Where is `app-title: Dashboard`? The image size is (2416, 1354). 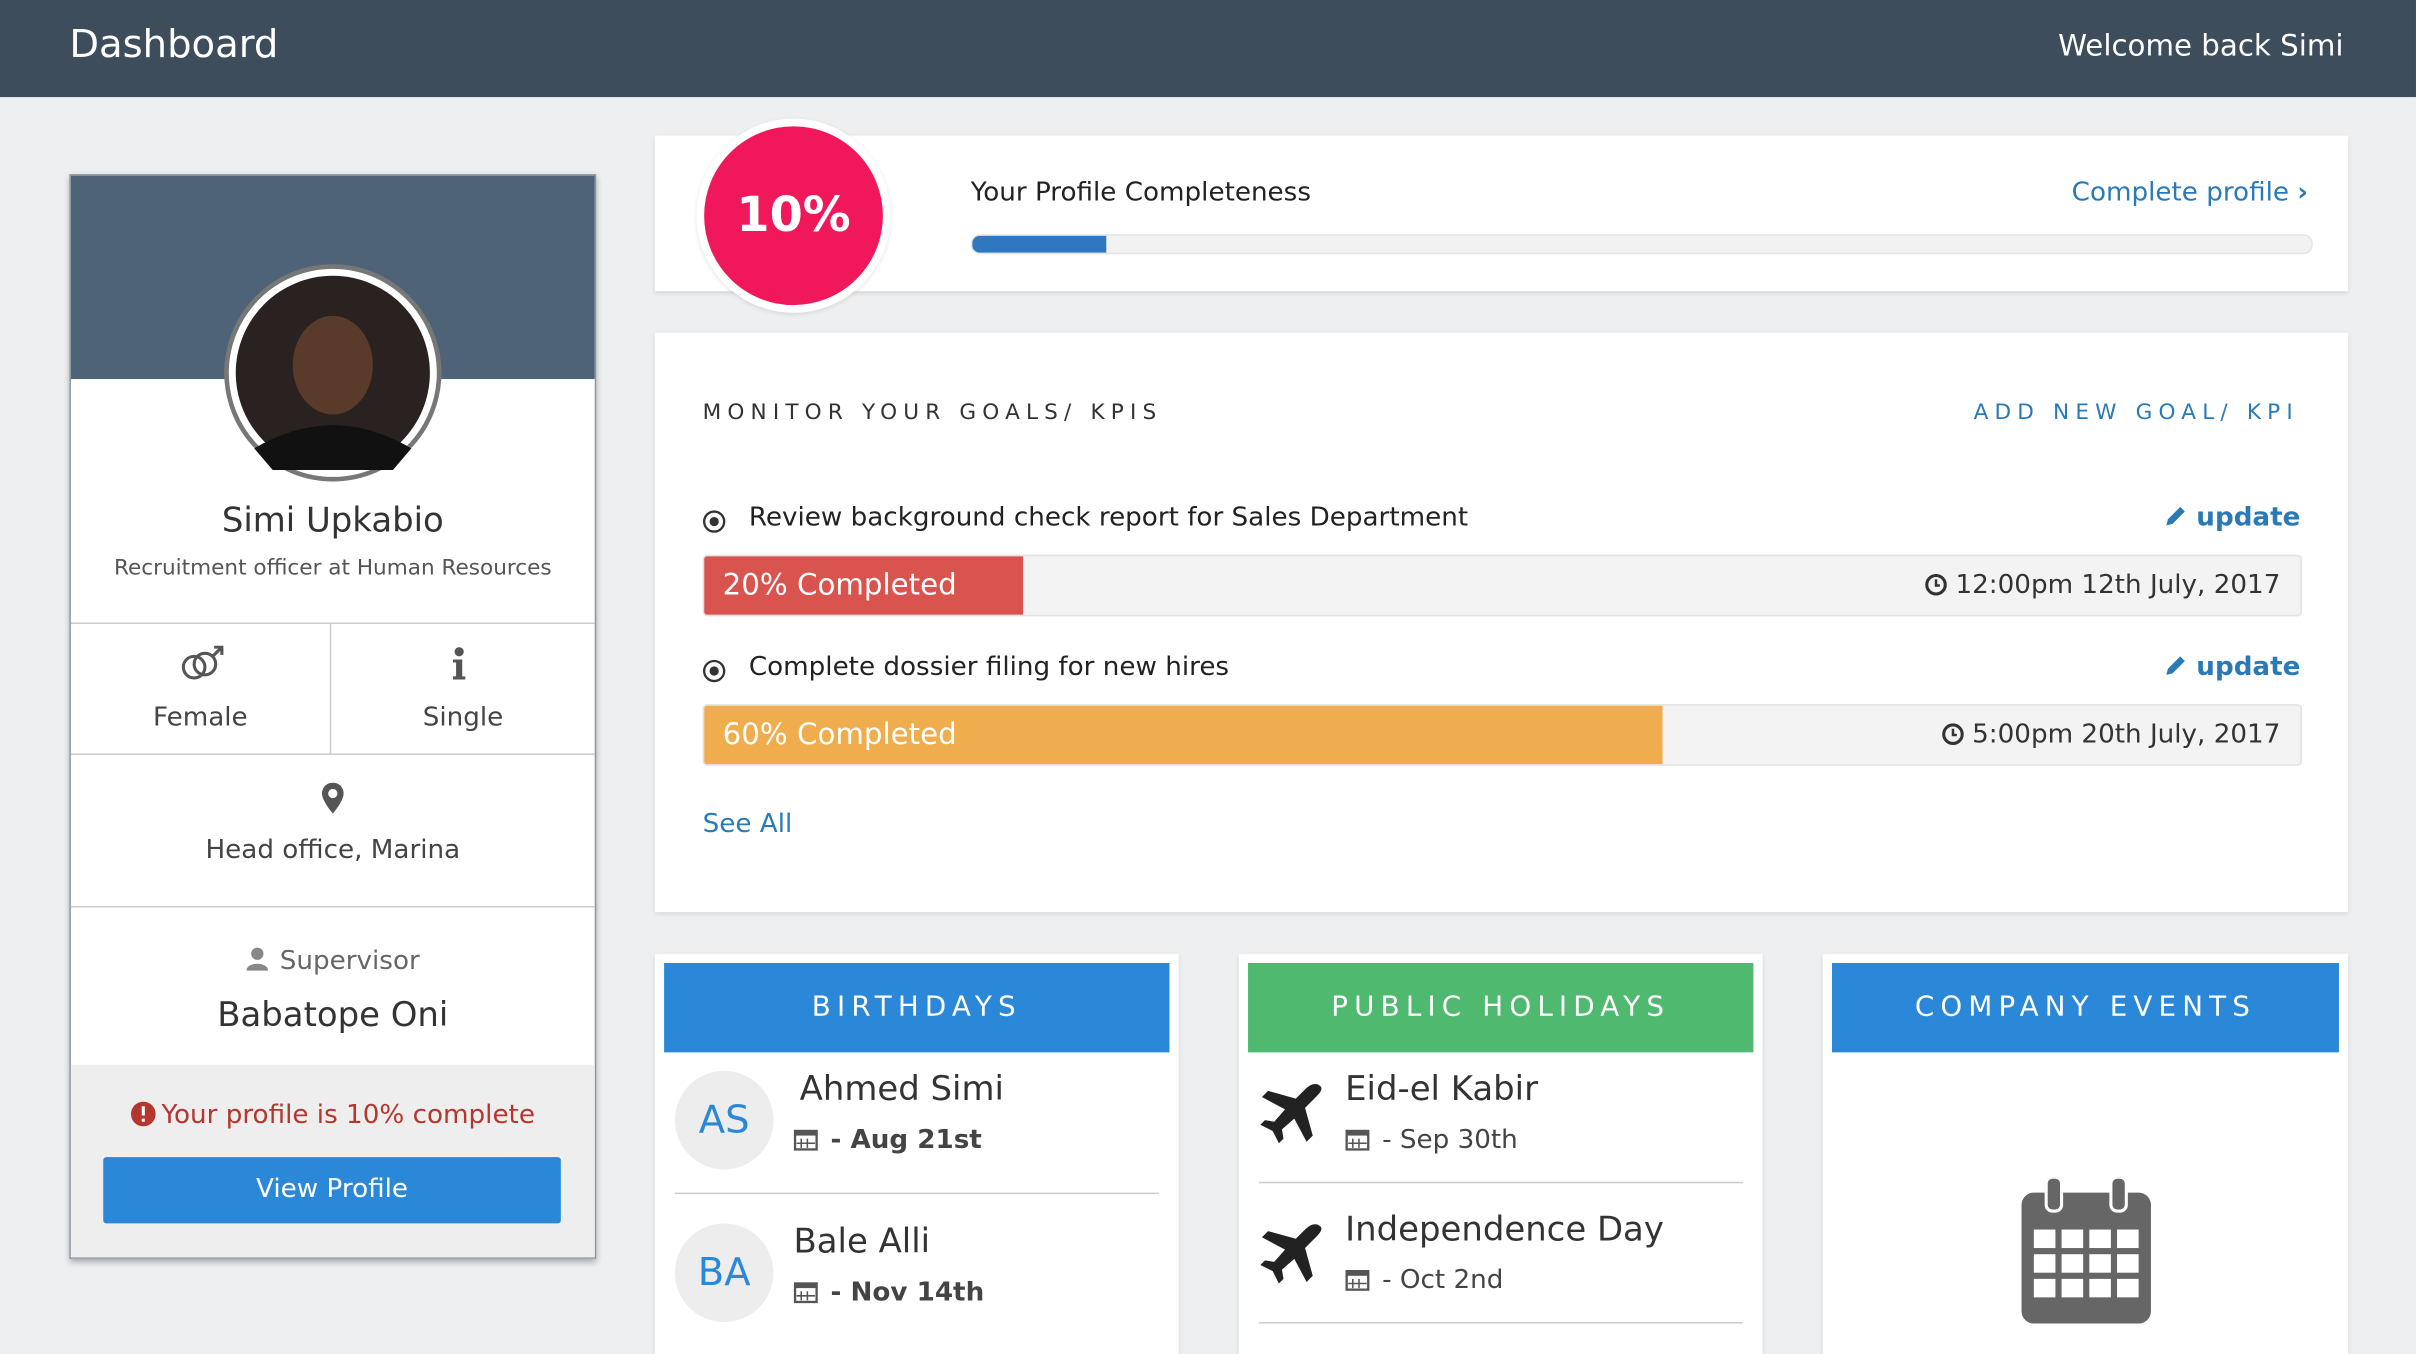
app-title: Dashboard is located at coordinates (174, 44).